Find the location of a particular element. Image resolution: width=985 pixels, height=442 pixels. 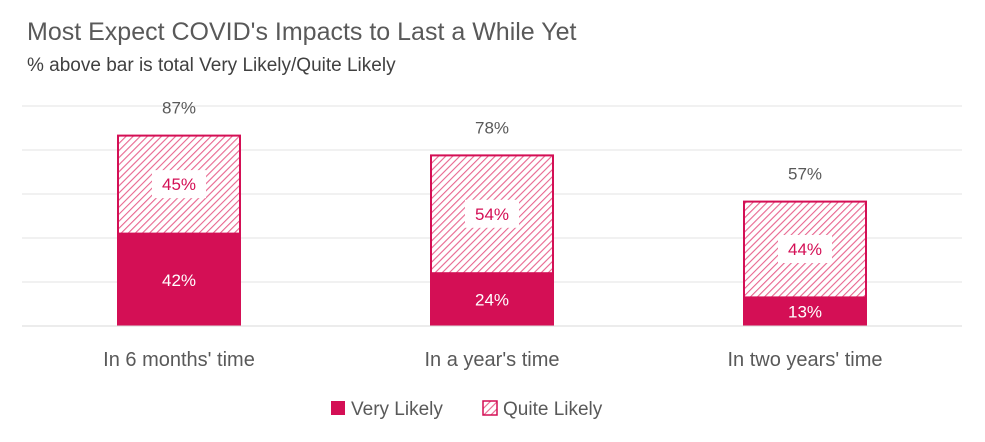

total-label: 87% is located at coordinates (179, 108).